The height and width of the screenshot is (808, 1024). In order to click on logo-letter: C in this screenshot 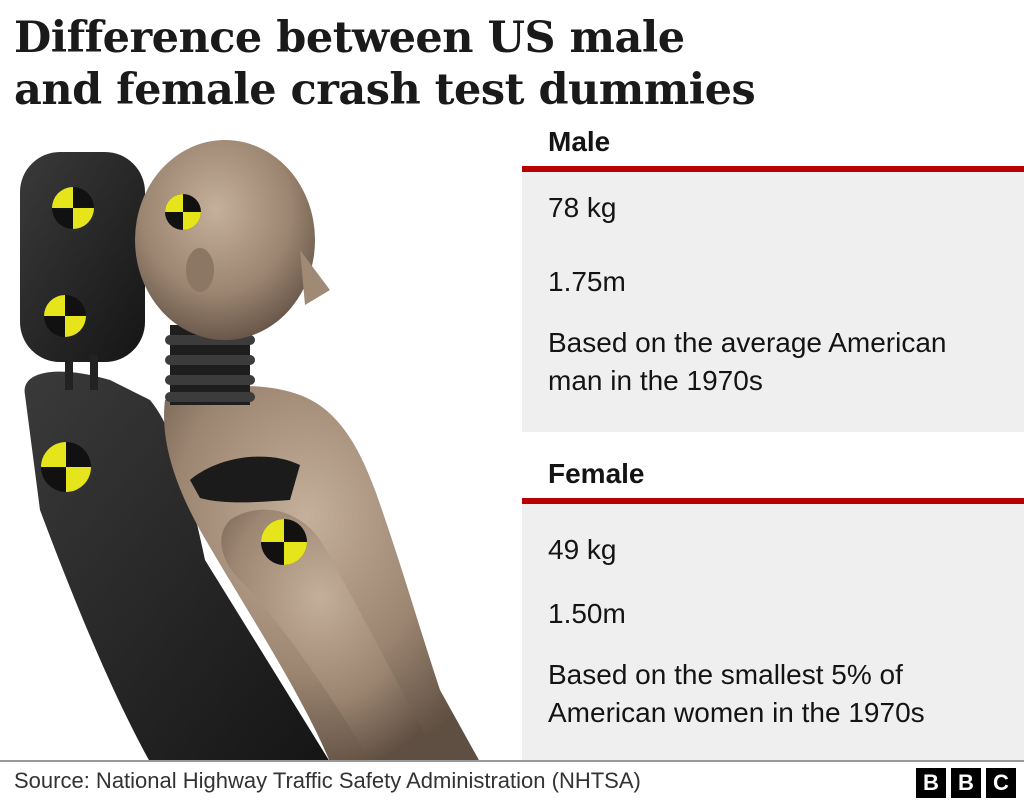, I will do `click(1001, 783)`.